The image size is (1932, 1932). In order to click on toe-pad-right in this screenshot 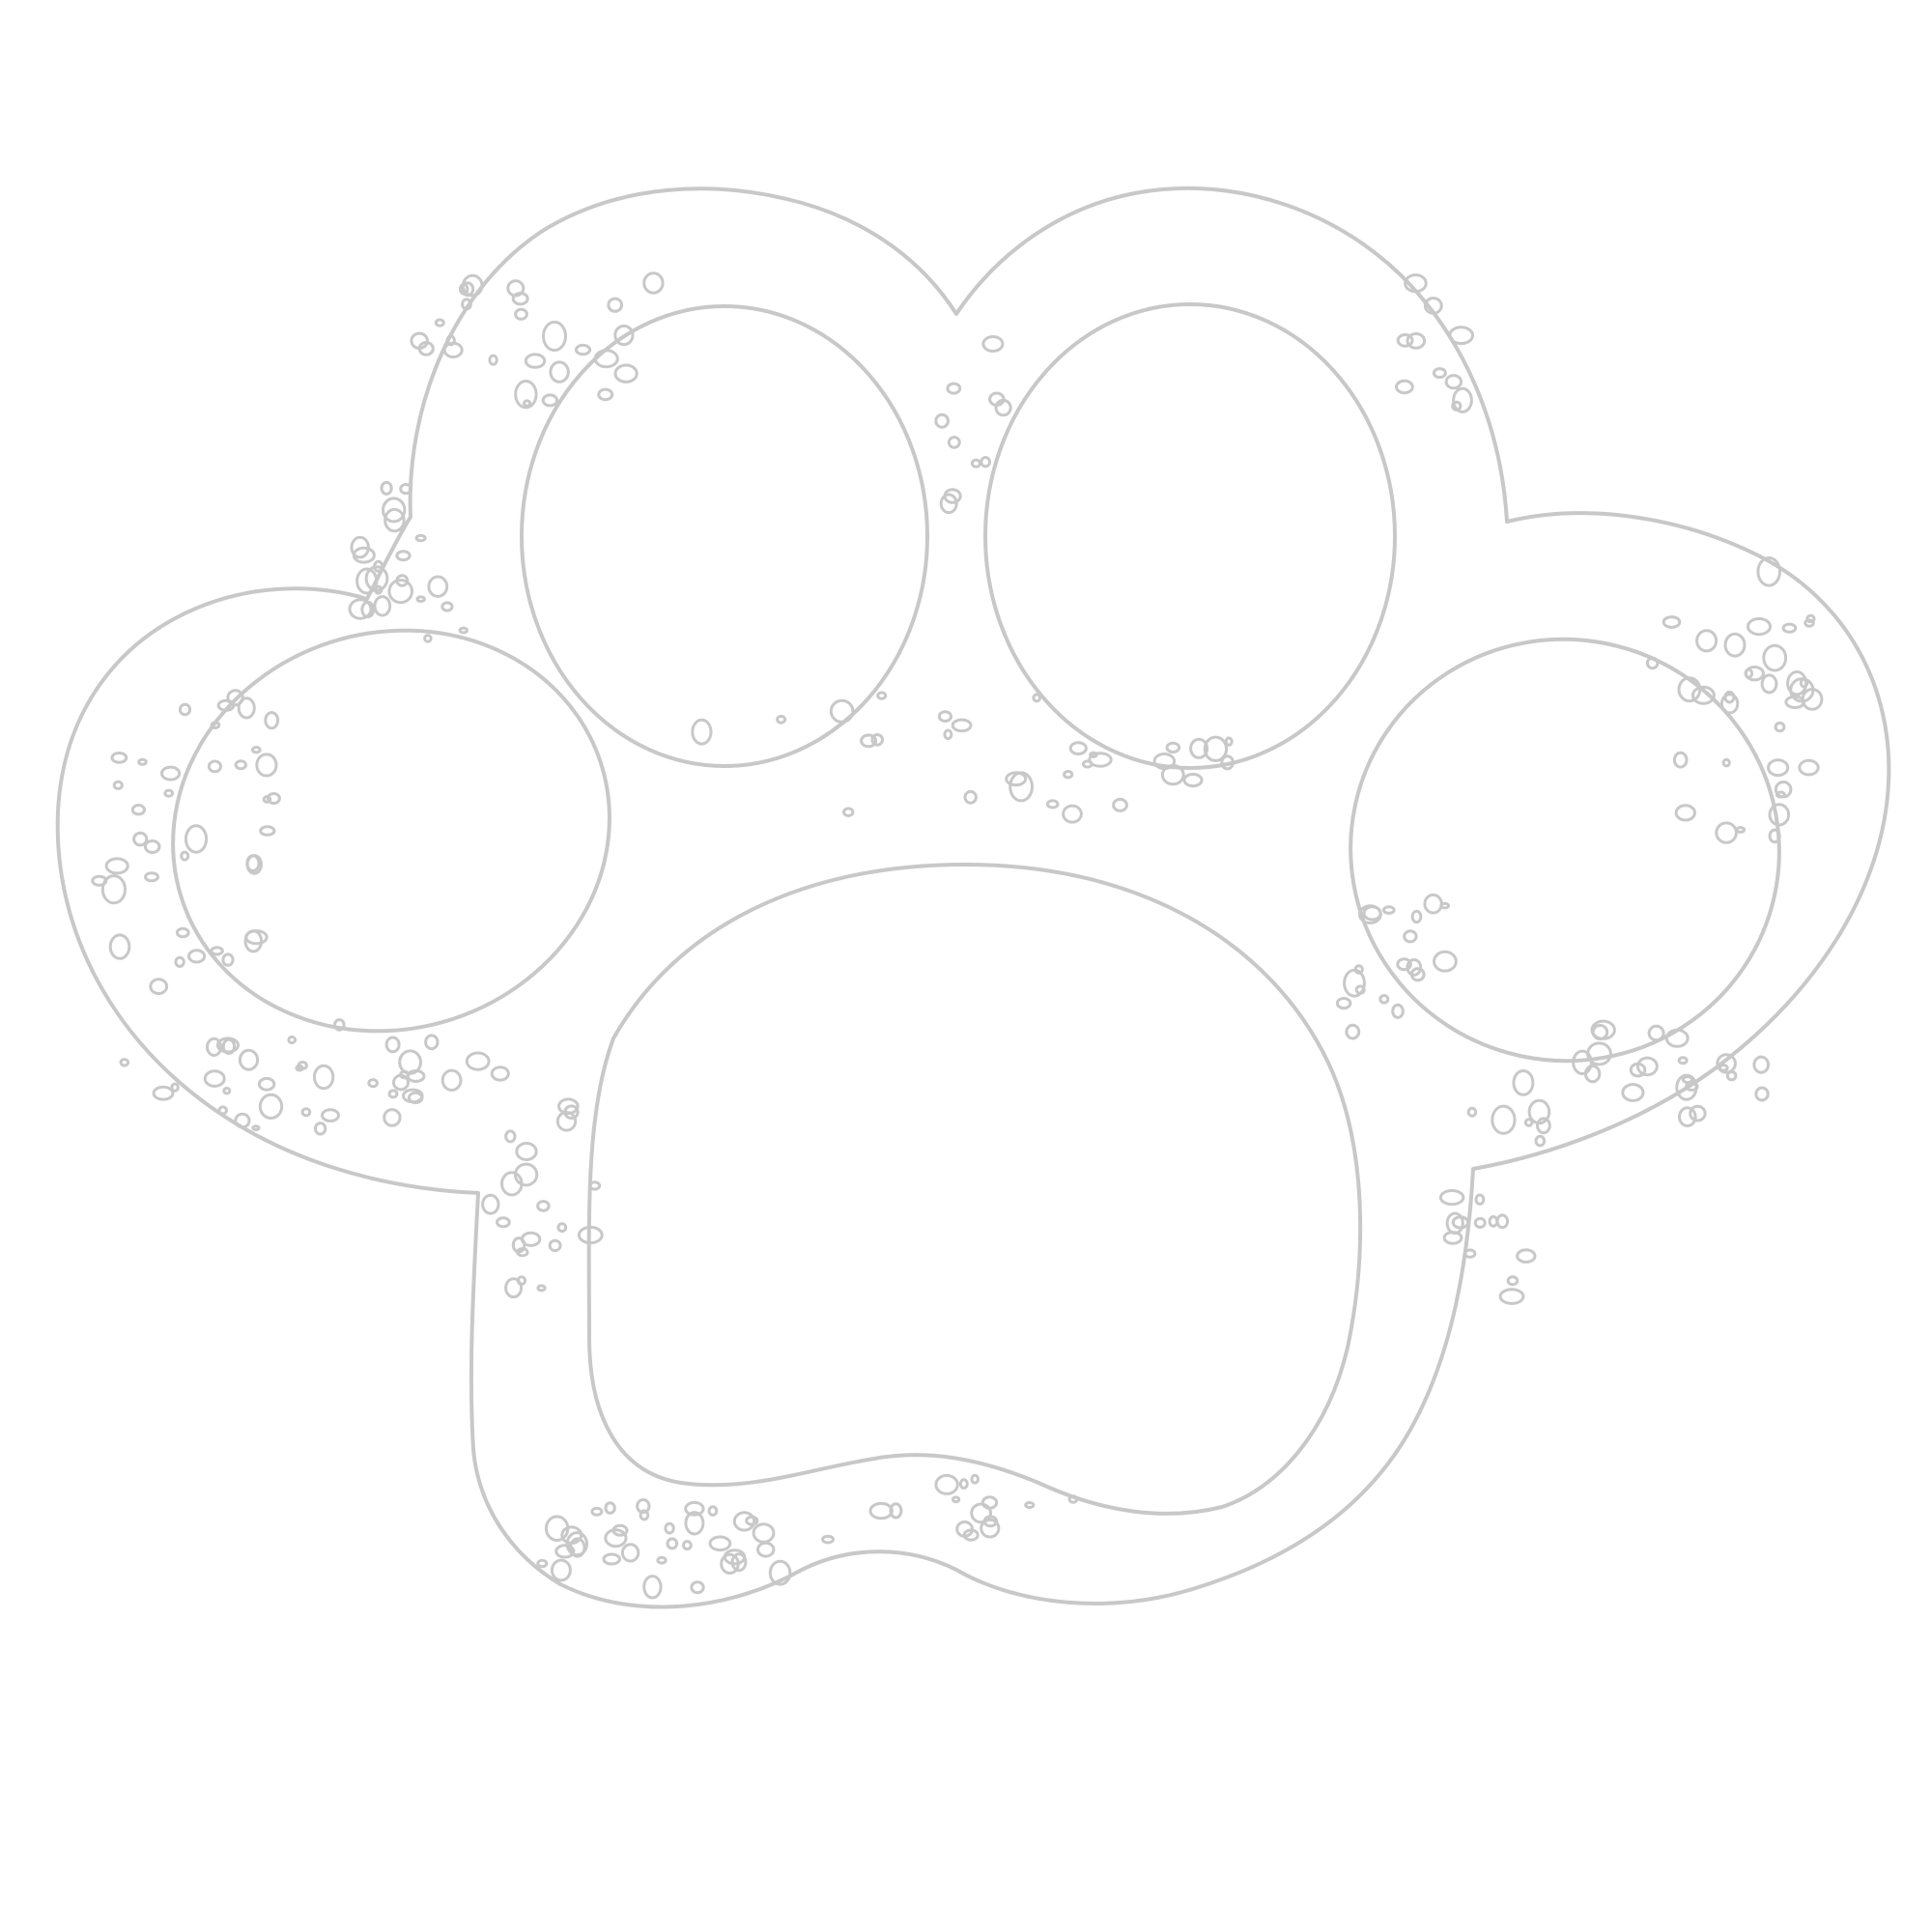, I will do `click(1565, 850)`.